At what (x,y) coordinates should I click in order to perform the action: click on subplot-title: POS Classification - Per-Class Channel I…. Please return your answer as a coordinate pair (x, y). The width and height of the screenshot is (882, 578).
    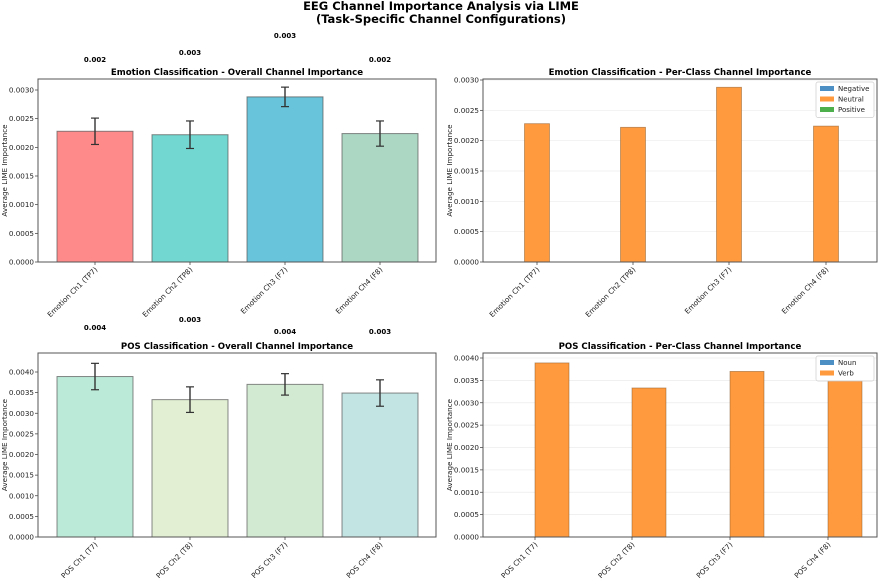
    Looking at the image, I should click on (680, 347).